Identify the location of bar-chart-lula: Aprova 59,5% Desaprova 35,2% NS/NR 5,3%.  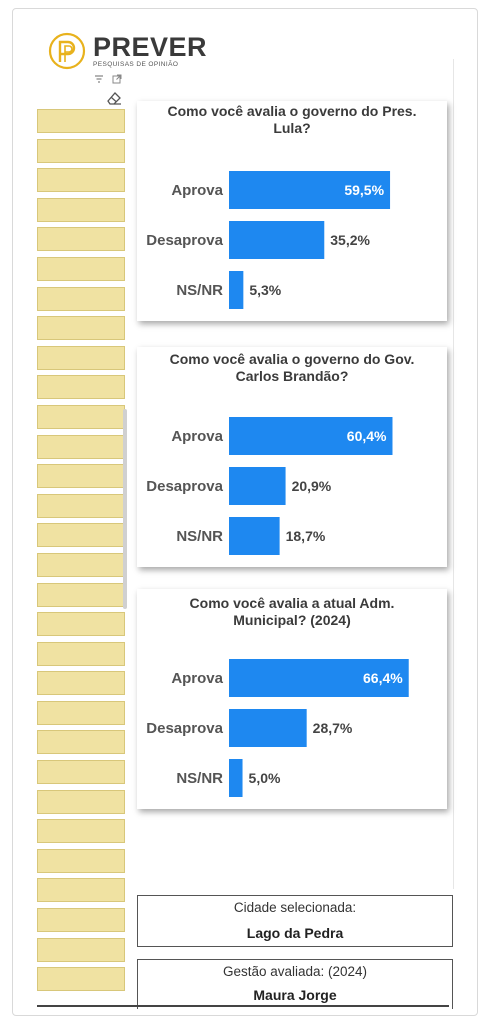
(268, 240).